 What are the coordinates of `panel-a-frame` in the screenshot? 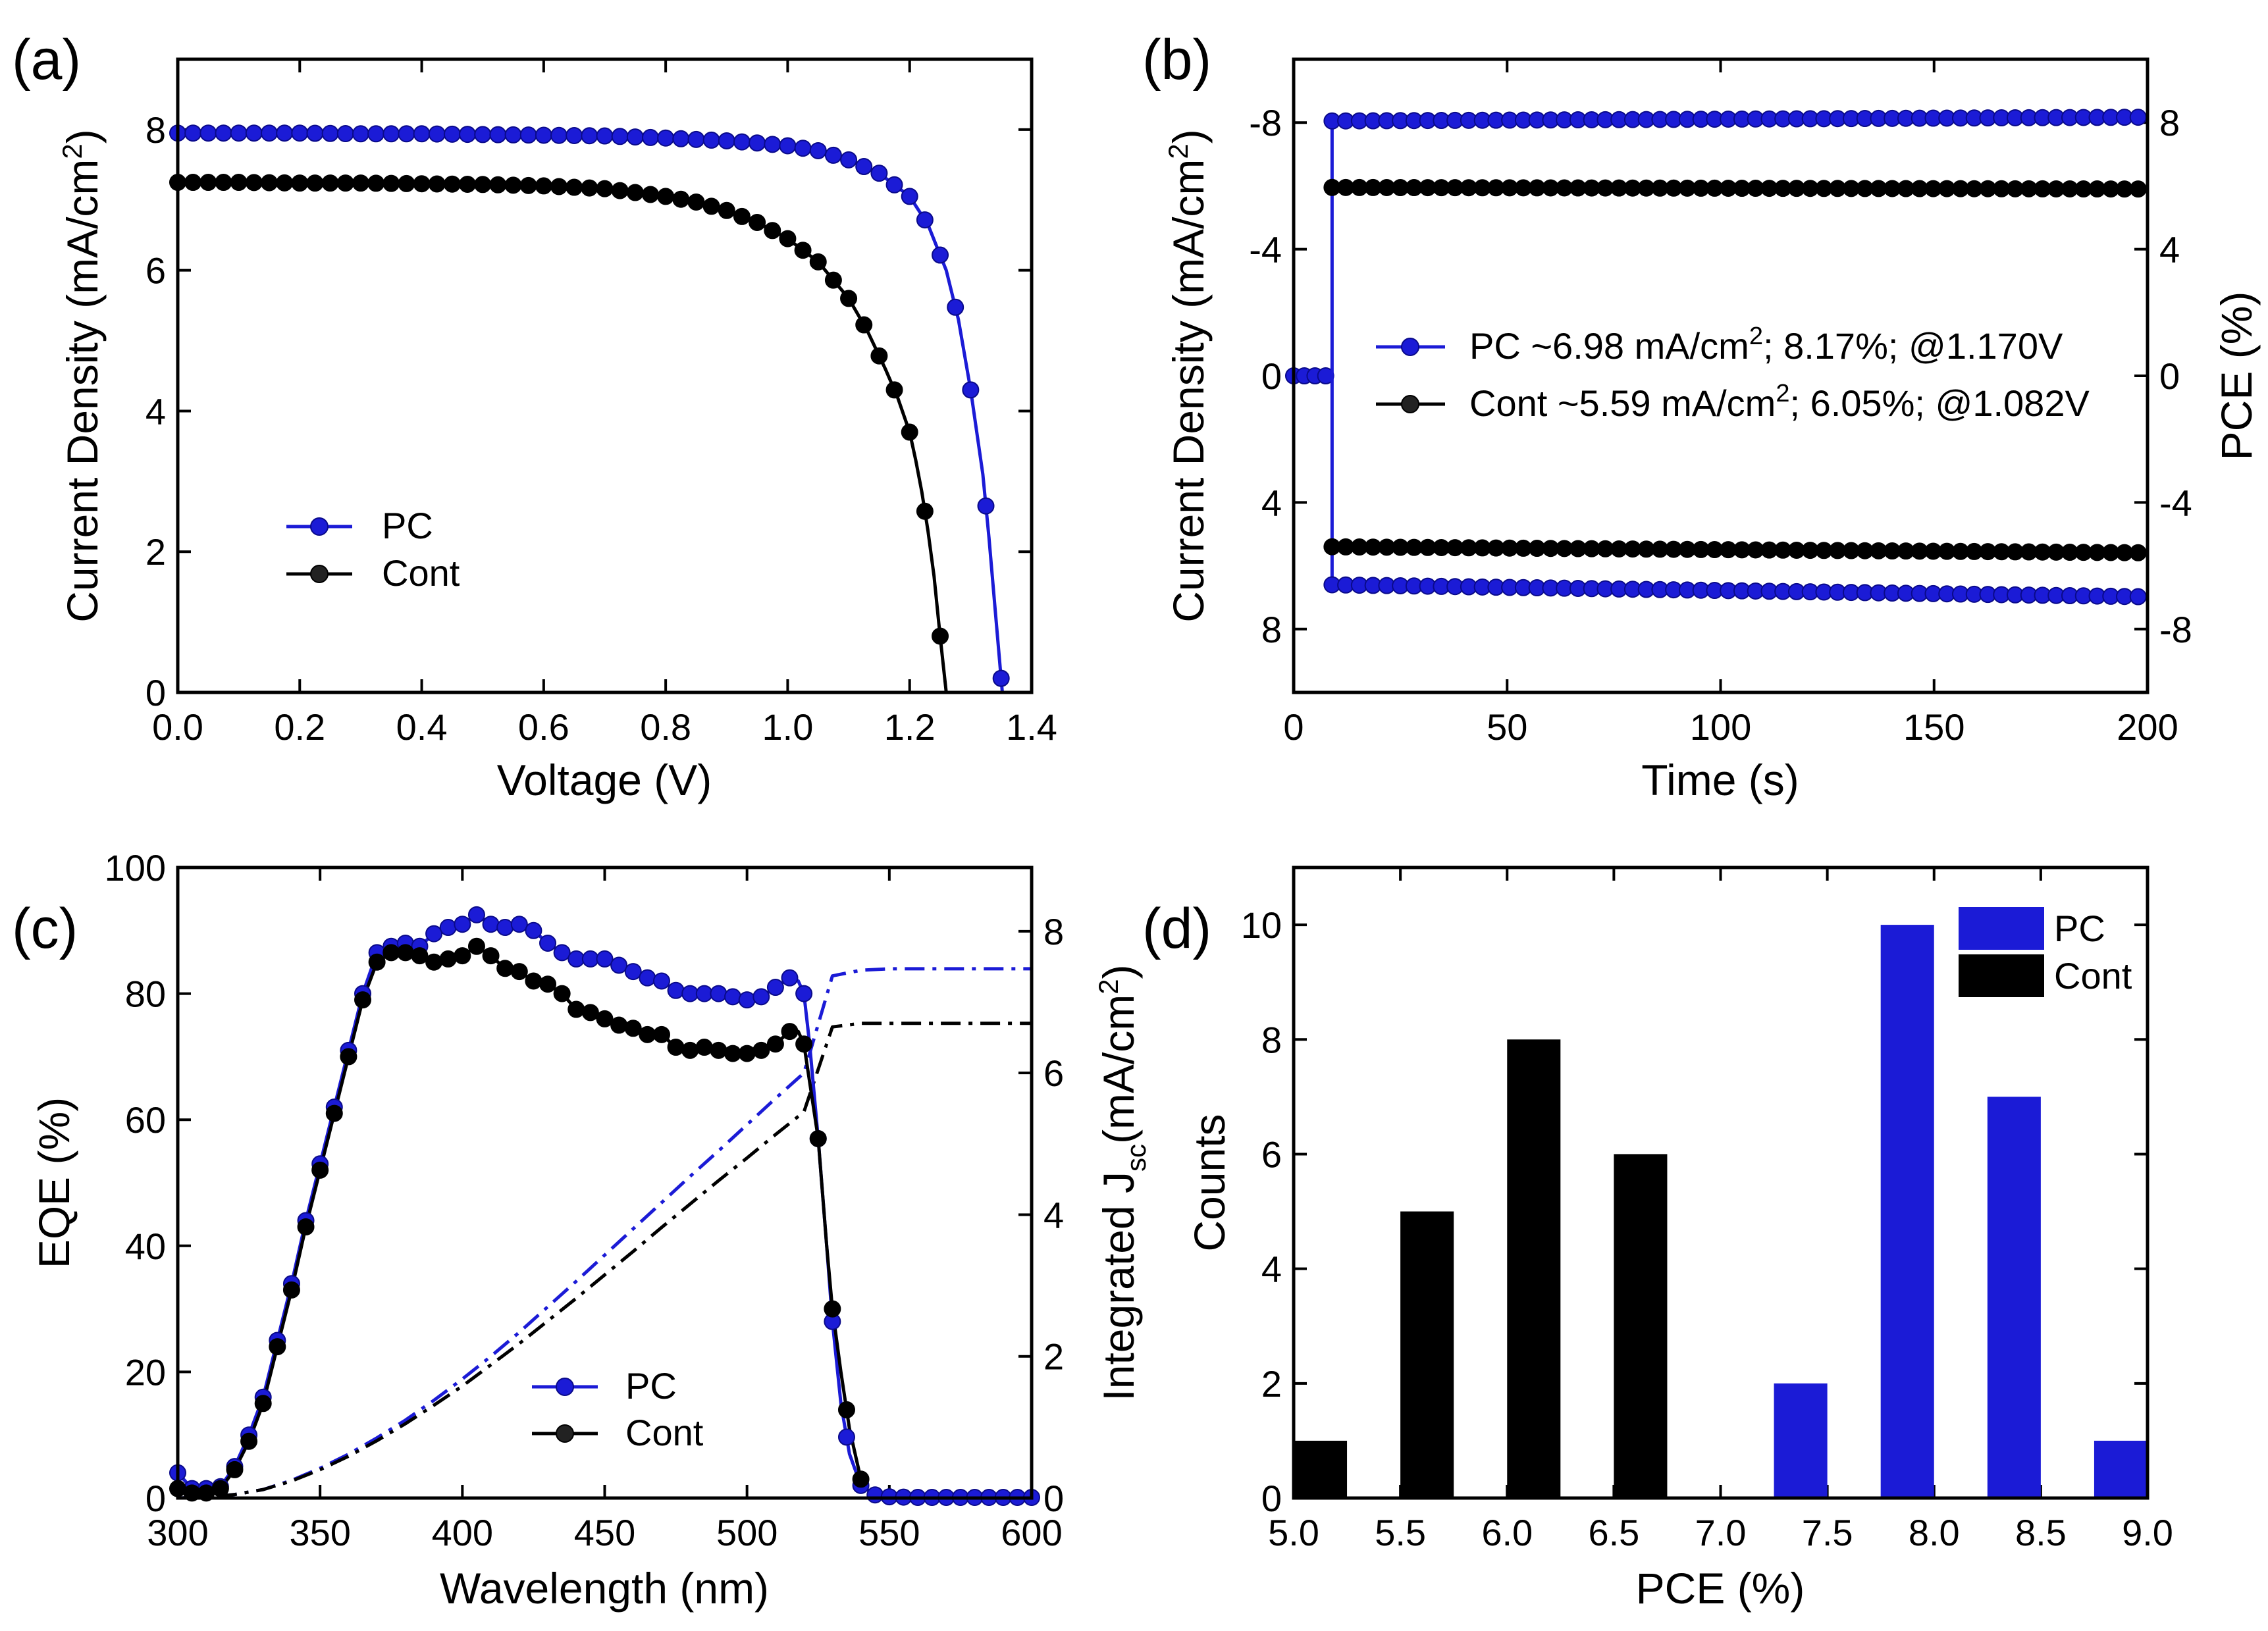 It's located at (605, 375).